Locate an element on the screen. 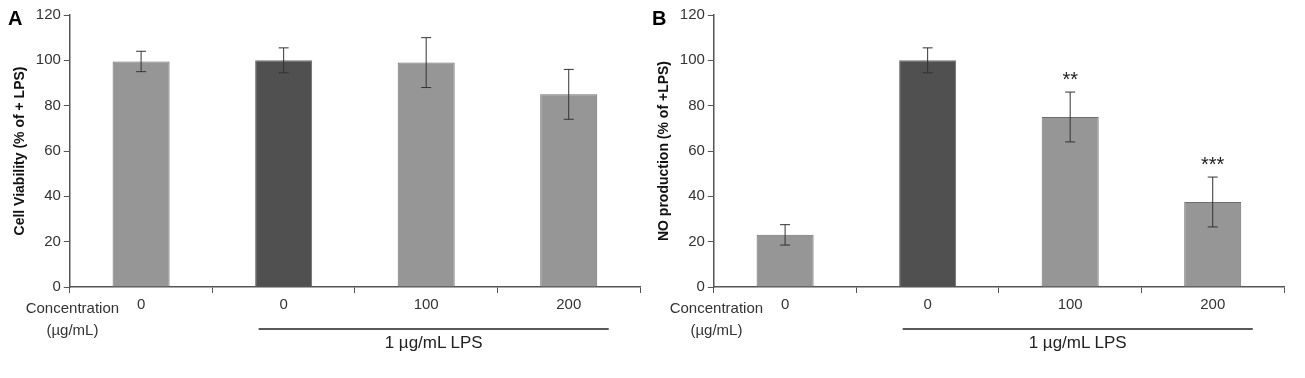 This screenshot has height=378, width=1305. annotation: *** is located at coordinates (1213, 163).